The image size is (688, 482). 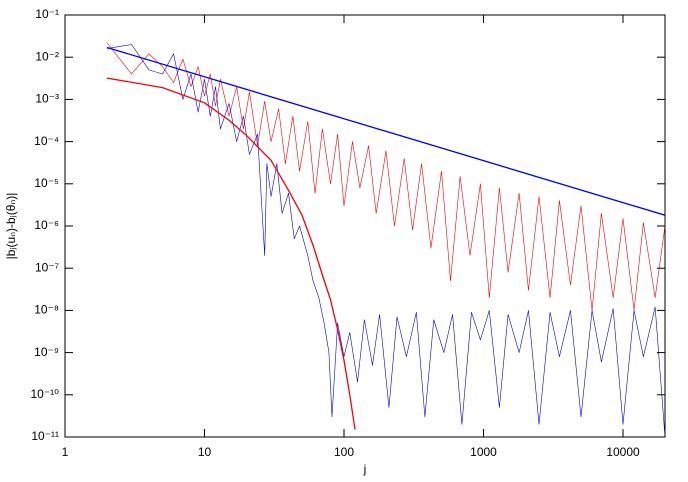 I want to click on x-tick-label: 1000, so click(x=483, y=452).